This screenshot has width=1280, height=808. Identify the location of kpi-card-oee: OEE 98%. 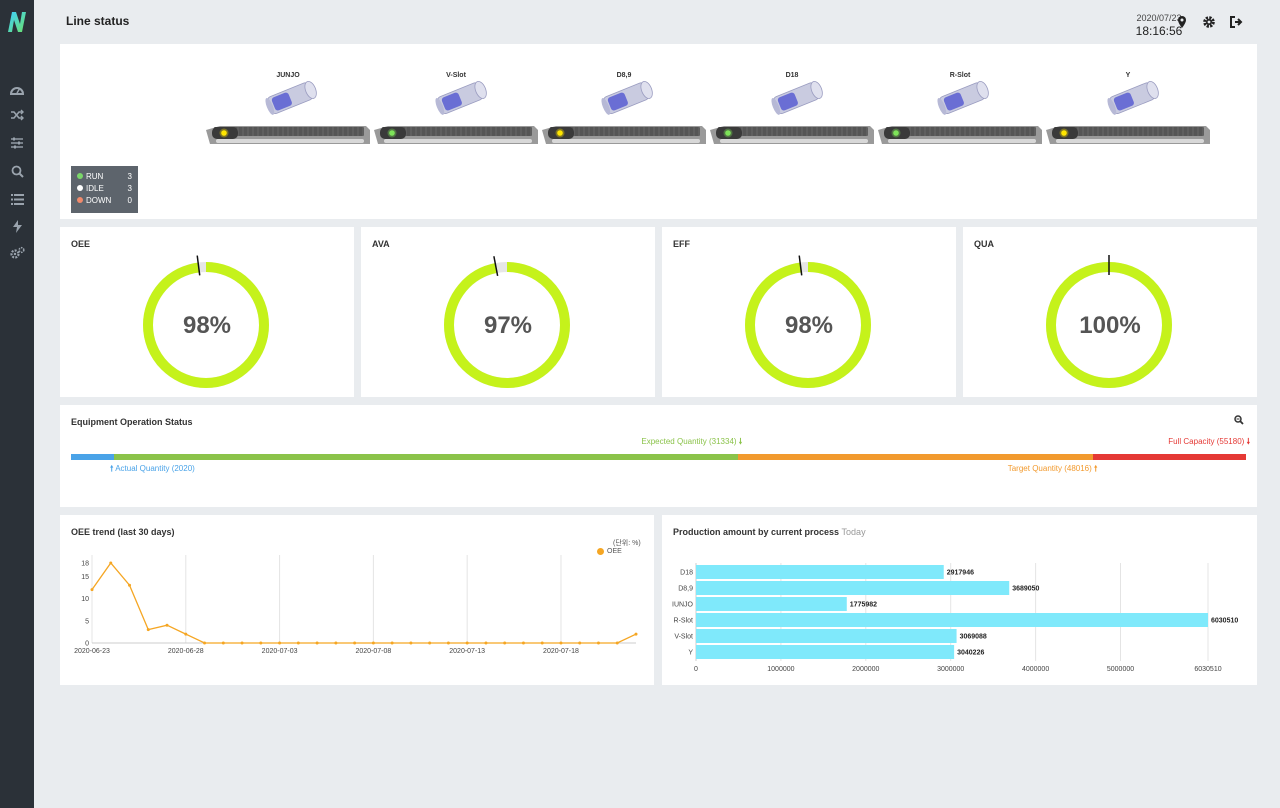
(207, 312).